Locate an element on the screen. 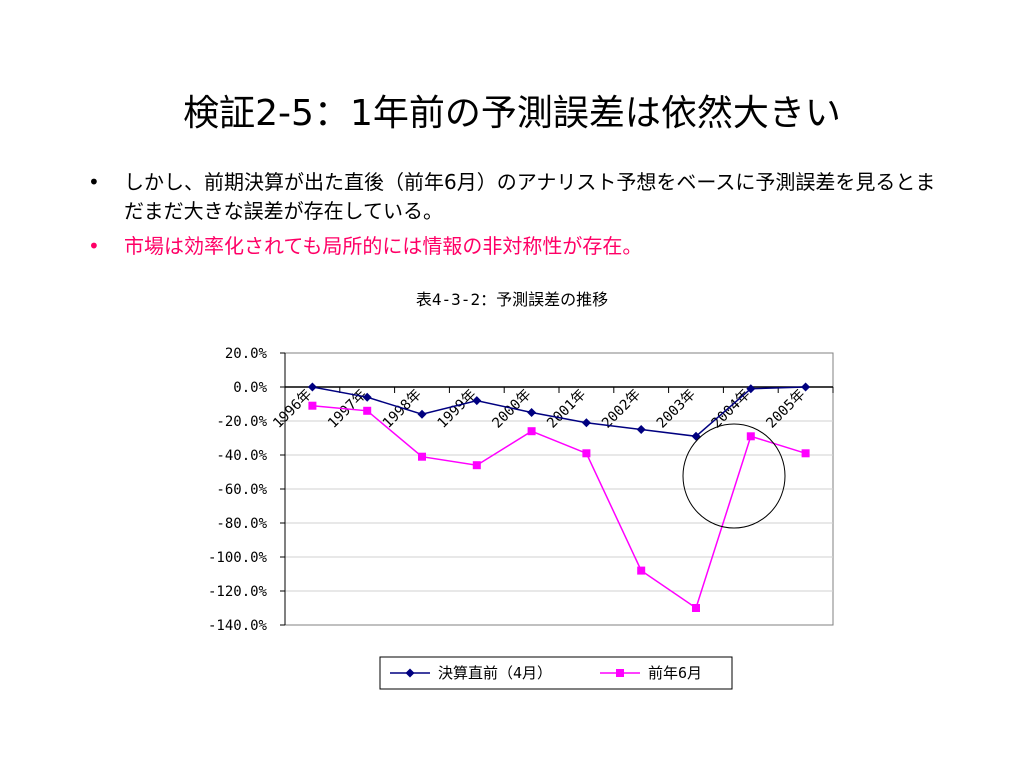 The image size is (1024, 768). y-tick-label: 20.0% is located at coordinates (246, 354).